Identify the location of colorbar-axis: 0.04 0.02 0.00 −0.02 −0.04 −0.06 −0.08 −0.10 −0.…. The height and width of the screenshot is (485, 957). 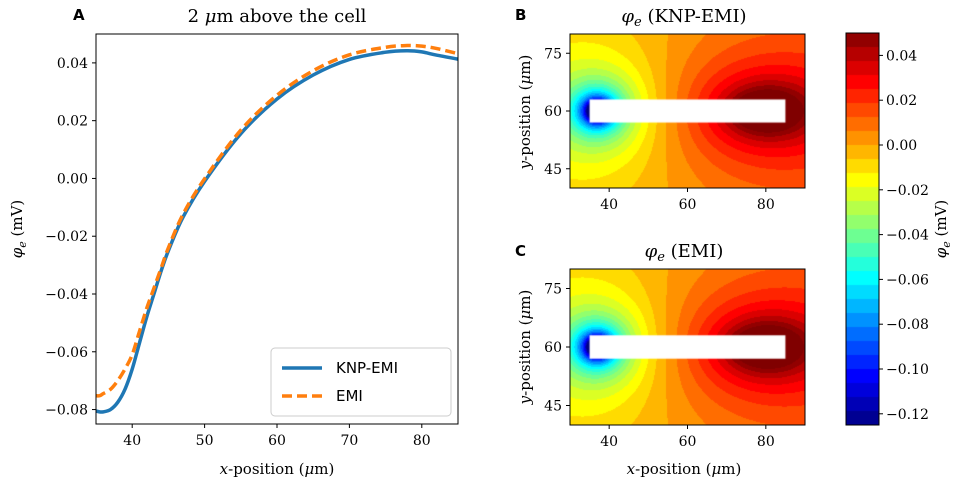
(904, 235).